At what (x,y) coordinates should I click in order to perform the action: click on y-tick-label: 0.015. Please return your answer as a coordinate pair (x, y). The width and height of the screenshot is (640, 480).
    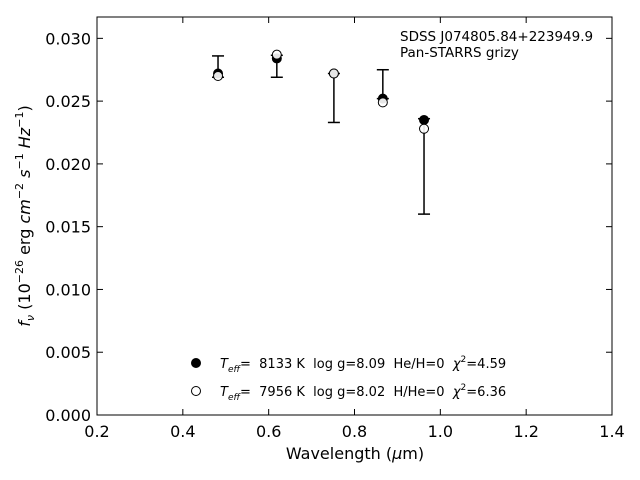
    Looking at the image, I should click on (68, 227).